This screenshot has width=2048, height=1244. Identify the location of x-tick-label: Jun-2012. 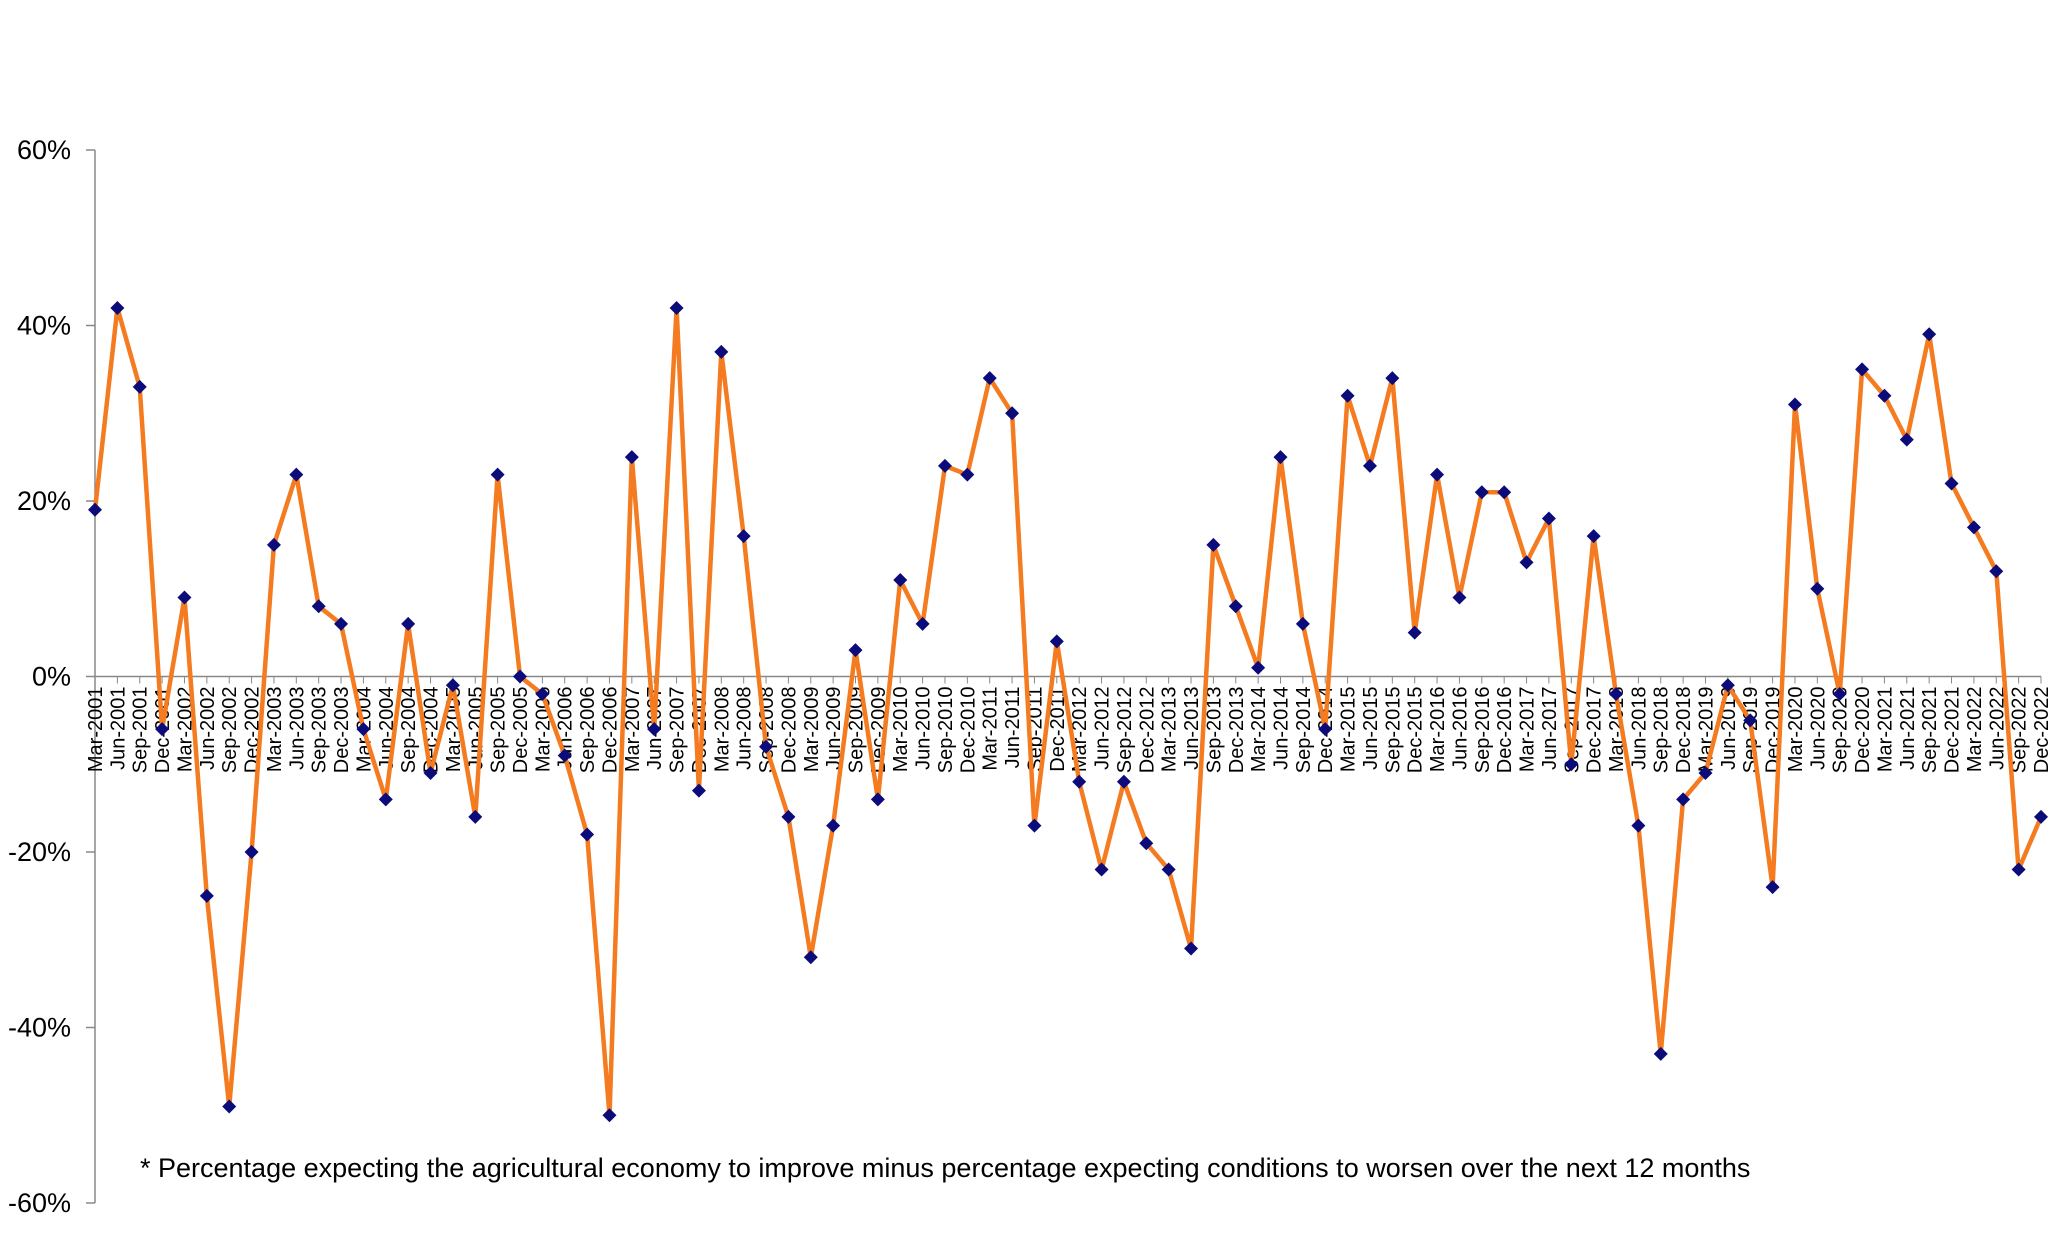
(1103, 728).